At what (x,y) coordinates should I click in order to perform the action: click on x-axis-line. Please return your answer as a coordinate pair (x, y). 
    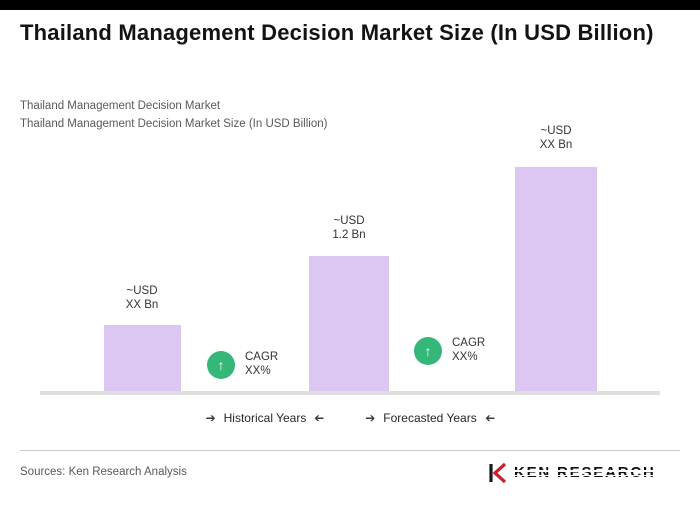
    Looking at the image, I should click on (350, 393).